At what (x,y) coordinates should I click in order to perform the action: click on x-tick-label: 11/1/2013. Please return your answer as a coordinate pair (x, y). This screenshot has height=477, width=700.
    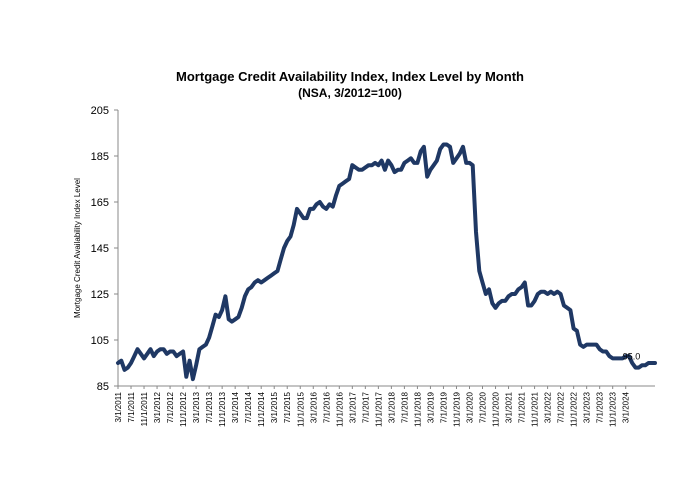
    Looking at the image, I should click on (222, 409).